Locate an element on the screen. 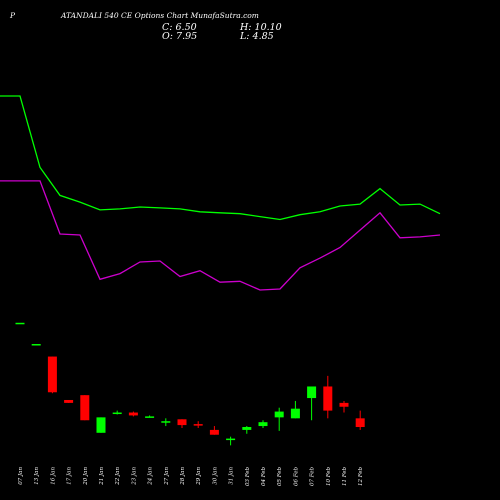  low-readout: L: 4.85 is located at coordinates (257, 36).